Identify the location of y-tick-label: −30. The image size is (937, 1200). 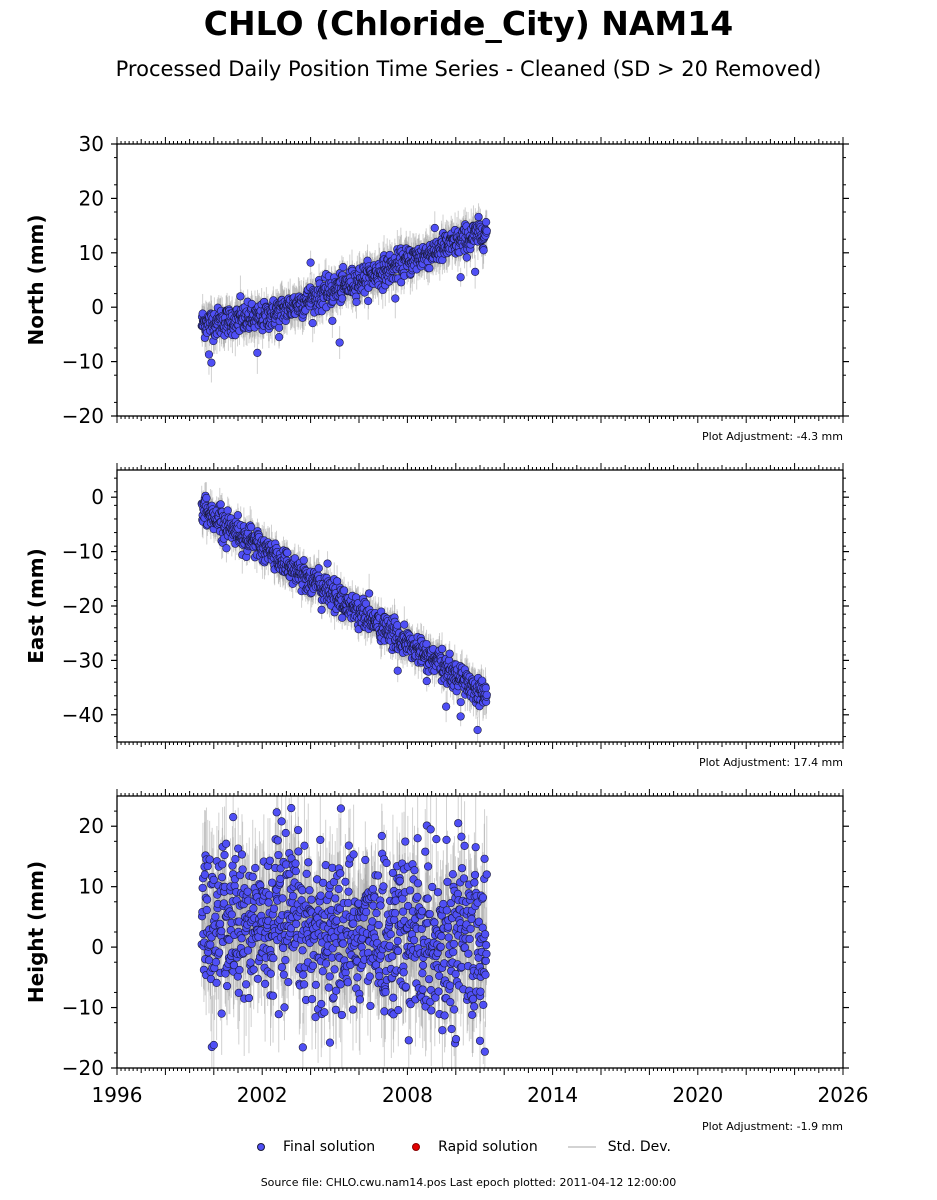
(83, 660).